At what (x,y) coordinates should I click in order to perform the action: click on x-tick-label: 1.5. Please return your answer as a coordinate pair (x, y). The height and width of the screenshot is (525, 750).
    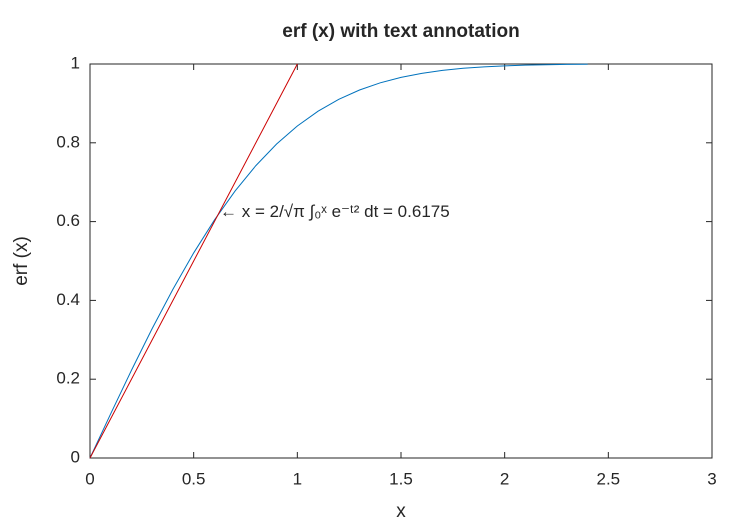
    Looking at the image, I should click on (401, 478).